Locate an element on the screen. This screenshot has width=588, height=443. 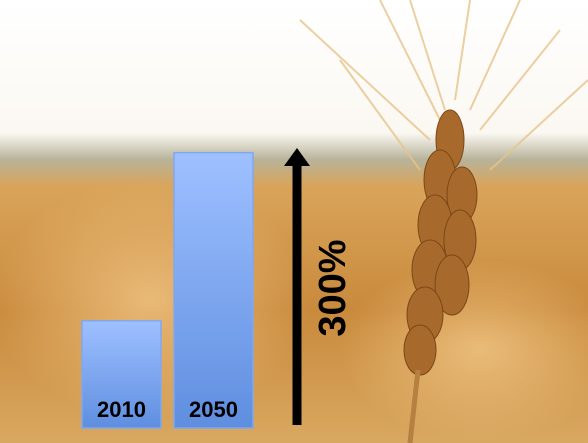
x-tick-label: 2050 is located at coordinates (213, 409).